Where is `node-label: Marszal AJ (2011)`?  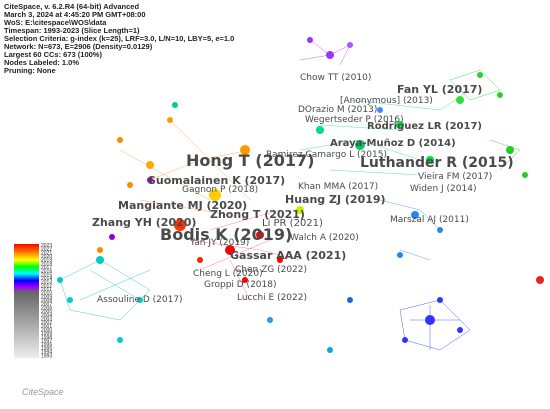
node-label: Marszal AJ (2011) is located at coordinates (429, 220).